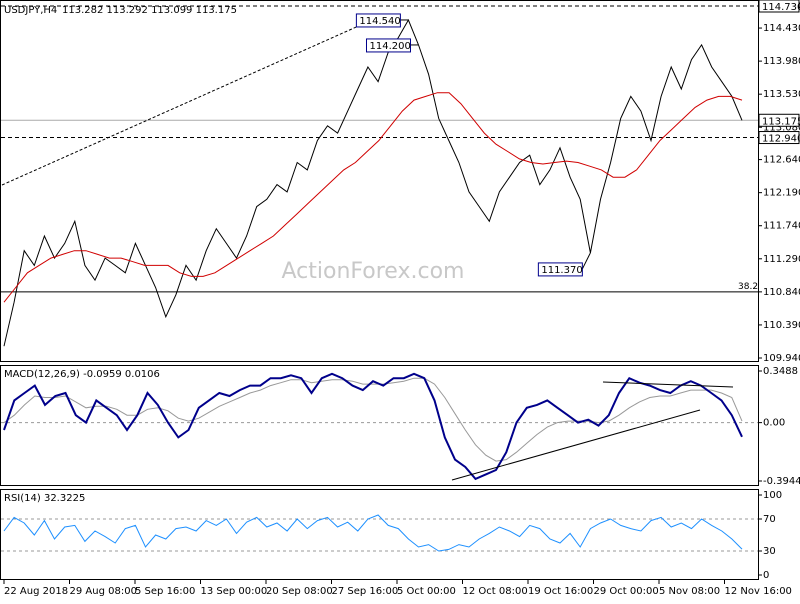 The image size is (800, 604). I want to click on time-tick-label: 19 Oct 16:00, so click(560, 591).